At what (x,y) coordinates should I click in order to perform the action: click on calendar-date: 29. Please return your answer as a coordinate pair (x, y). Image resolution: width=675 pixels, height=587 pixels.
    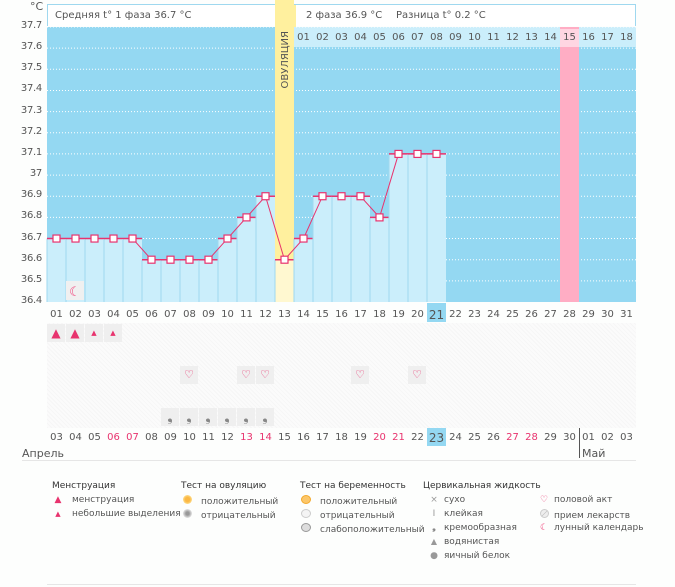
    Looking at the image, I should click on (550, 437).